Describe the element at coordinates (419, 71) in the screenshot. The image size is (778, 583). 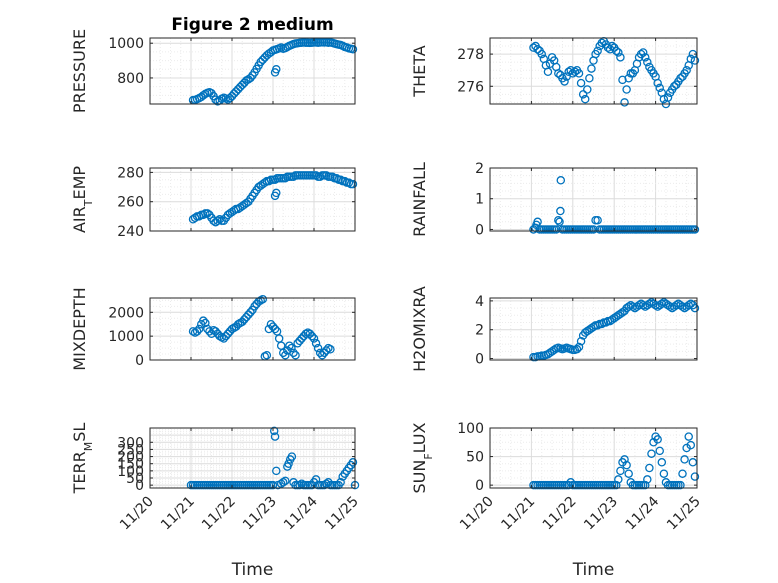
I see `y-axis-label: THETA` at that location.